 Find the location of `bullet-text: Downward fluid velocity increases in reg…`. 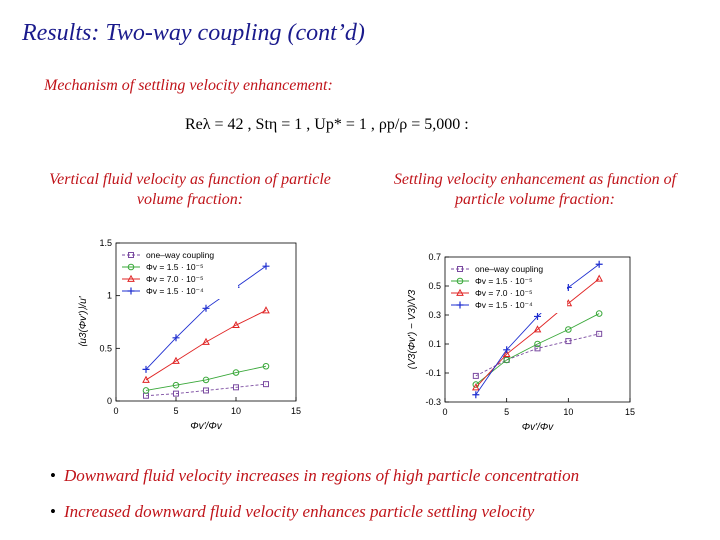

bullet-text: Downward fluid velocity increases in reg… is located at coordinates (321, 475).